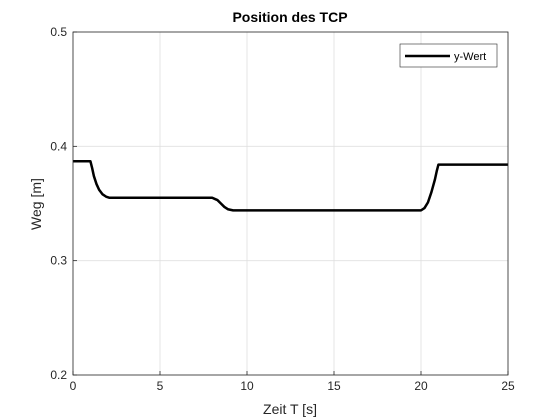 The width and height of the screenshot is (560, 420). What do you see at coordinates (289, 17) in the screenshot?
I see `chart-title: Position des TCP` at bounding box center [289, 17].